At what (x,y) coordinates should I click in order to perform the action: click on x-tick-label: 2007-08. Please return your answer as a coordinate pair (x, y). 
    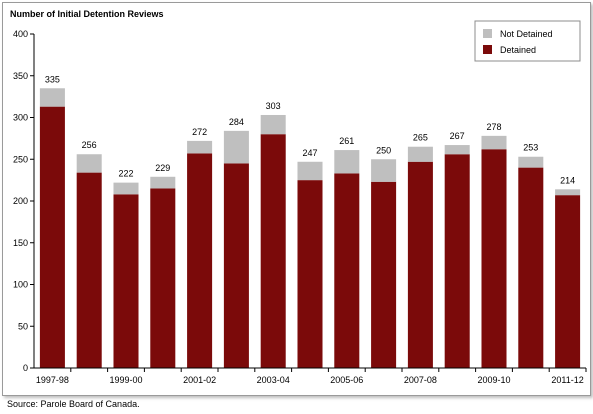
    Looking at the image, I should click on (420, 380).